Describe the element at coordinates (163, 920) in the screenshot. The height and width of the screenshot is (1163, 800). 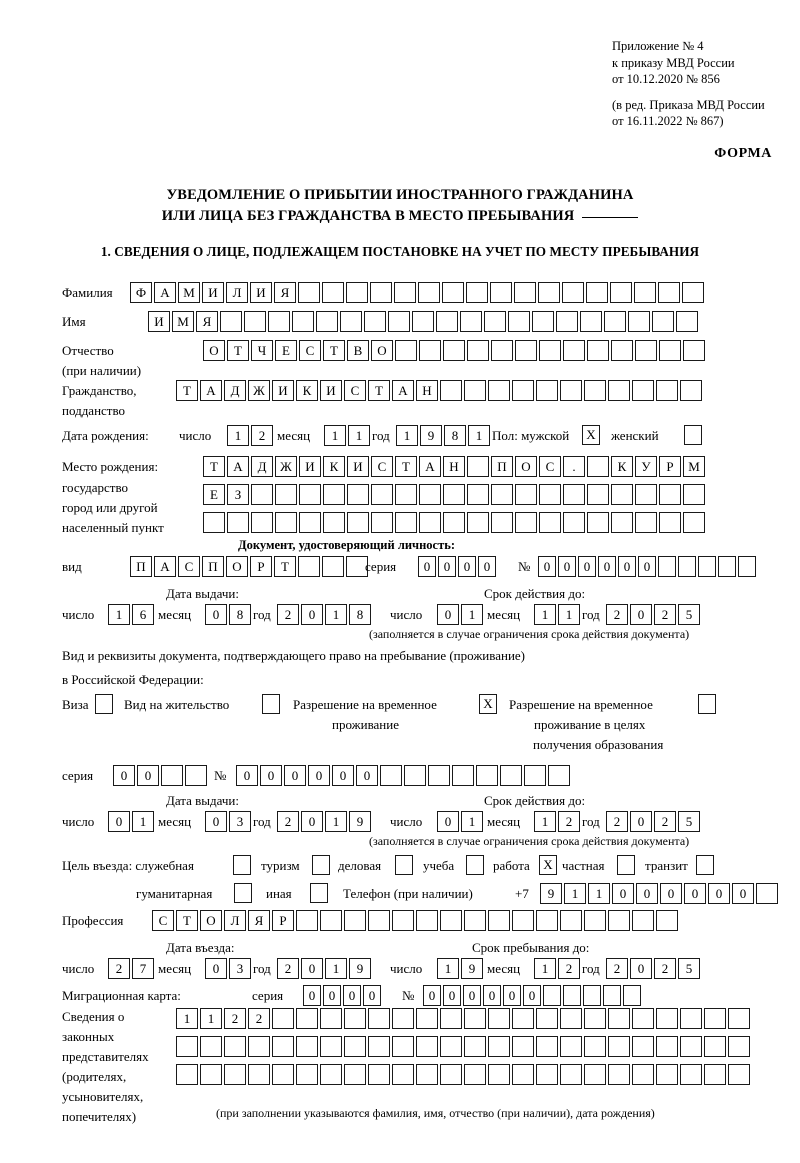
I see `char-box: С` at that location.